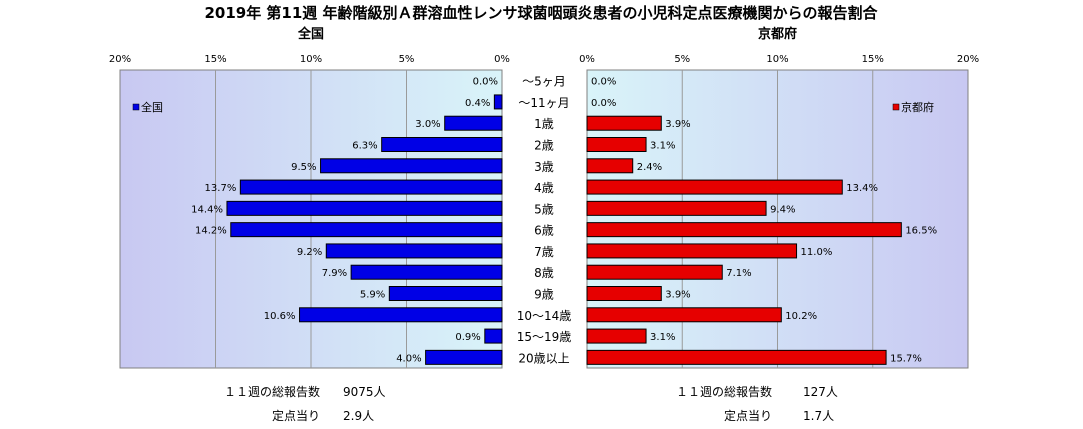 Image resolution: width=1083 pixels, height=429 pixels. I want to click on left-footer-label: 定点当り, so click(296, 415).